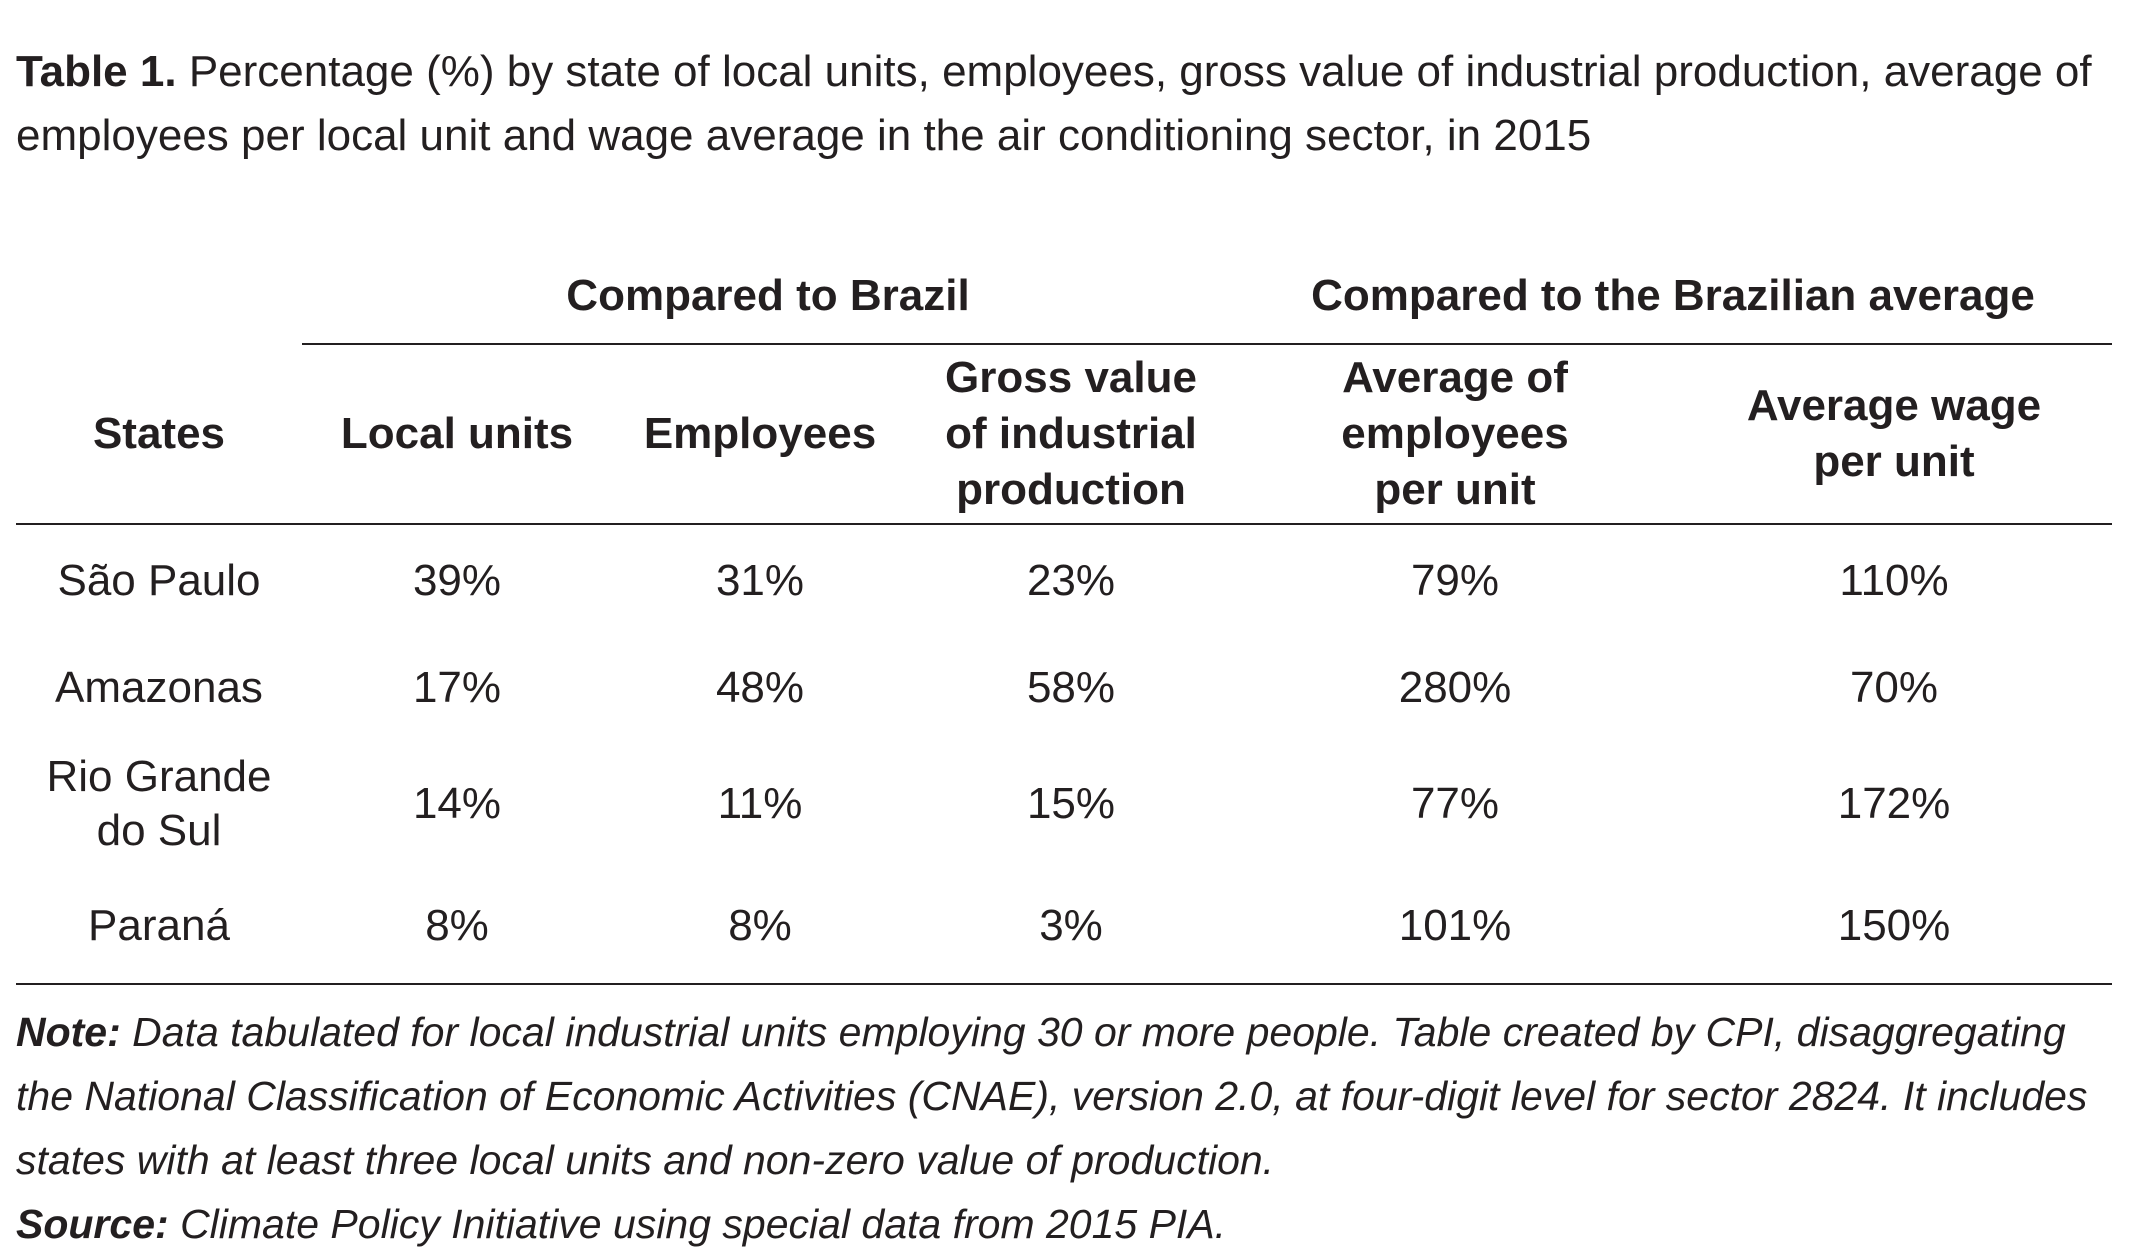 Image resolution: width=2130 pixels, height=1259 pixels. Describe the element at coordinates (159, 830) in the screenshot. I see `cell-state-line: do Sul` at that location.